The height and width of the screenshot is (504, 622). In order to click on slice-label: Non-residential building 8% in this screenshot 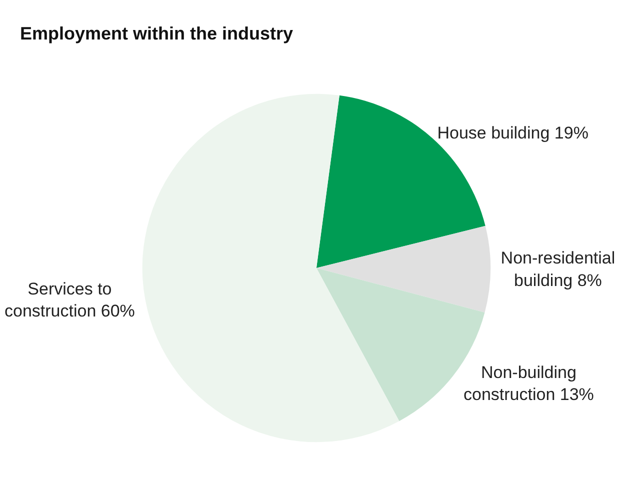, I will do `click(558, 269)`.